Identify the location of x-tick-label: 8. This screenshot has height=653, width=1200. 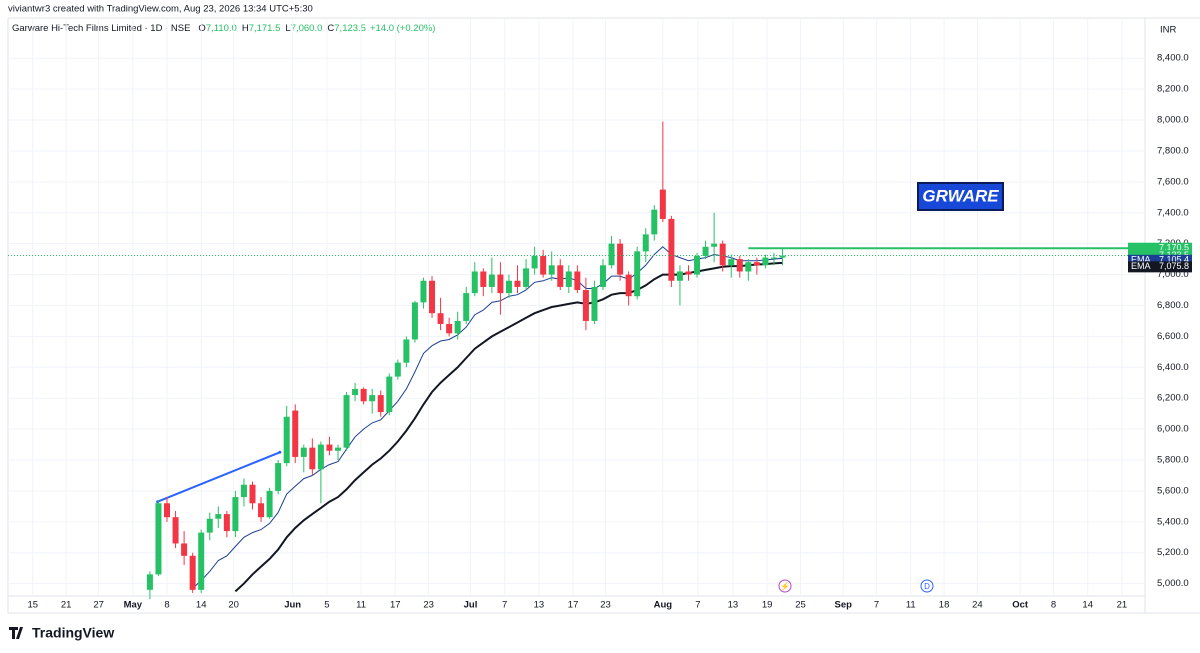
(166, 605).